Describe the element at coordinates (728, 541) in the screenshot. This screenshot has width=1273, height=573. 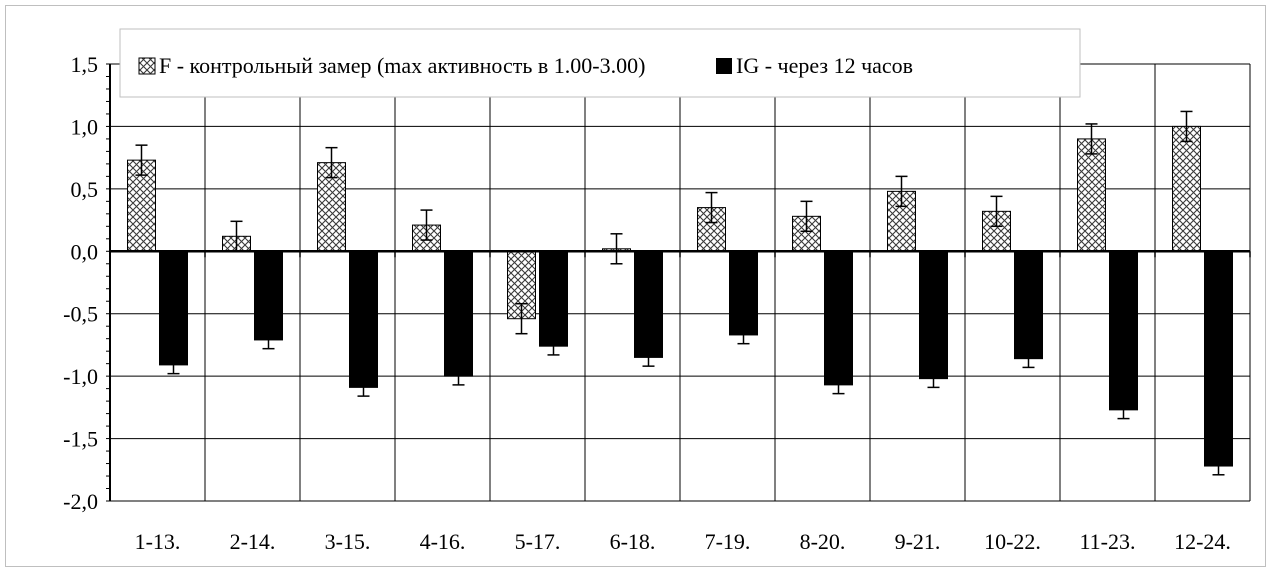
I see `x-tick-label: 7-19.` at that location.